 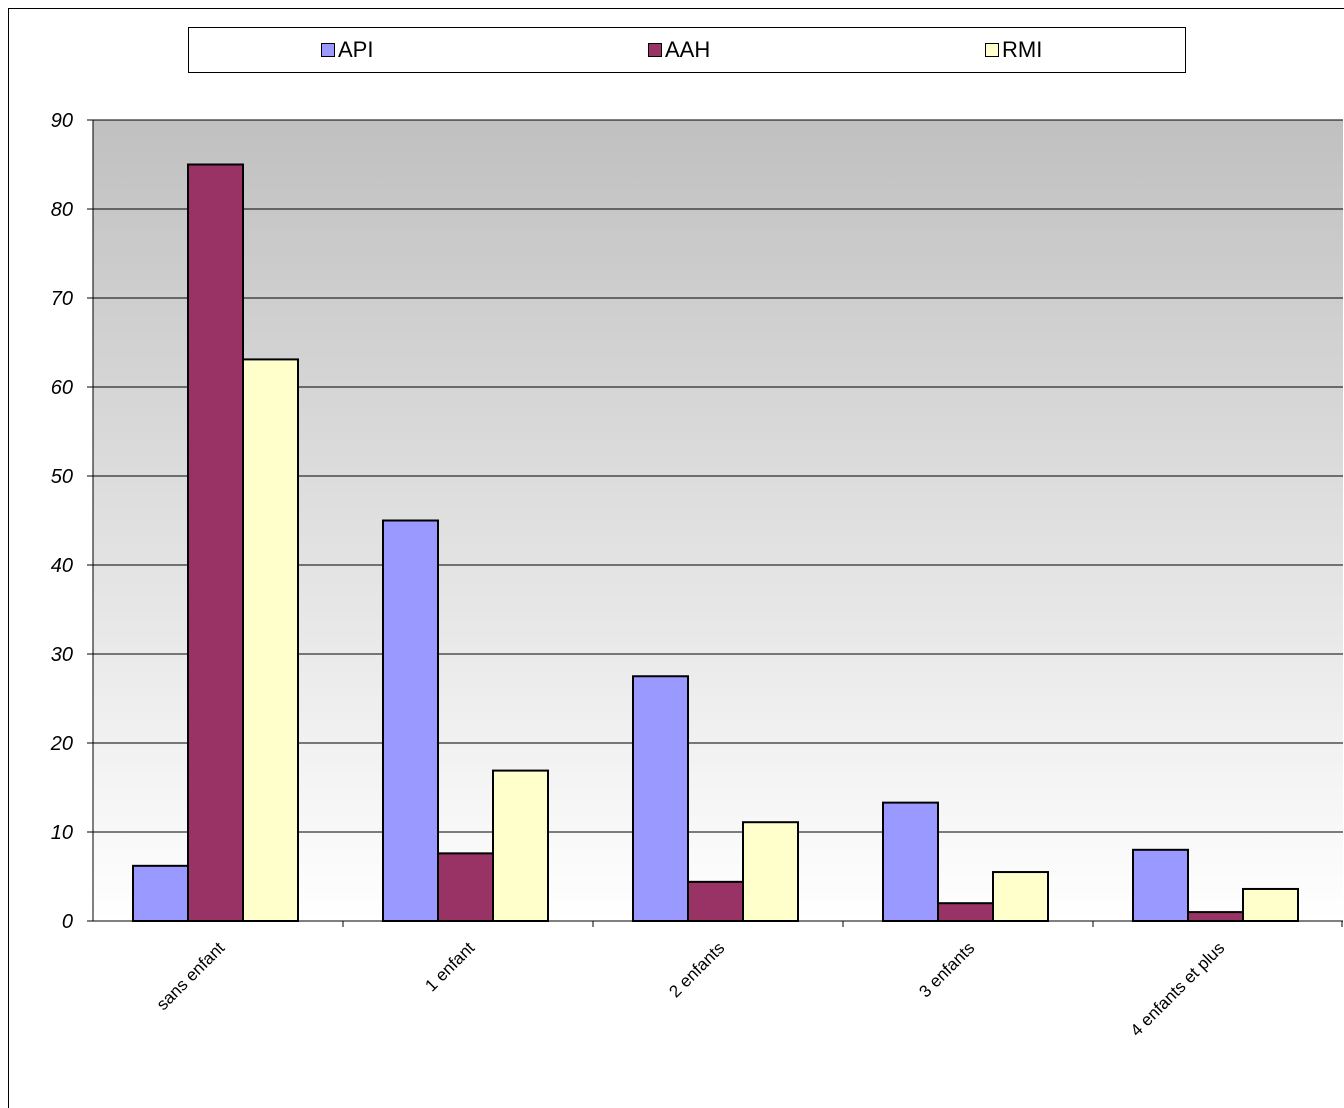 I want to click on legend: API AAH RMI, so click(x=687, y=50).